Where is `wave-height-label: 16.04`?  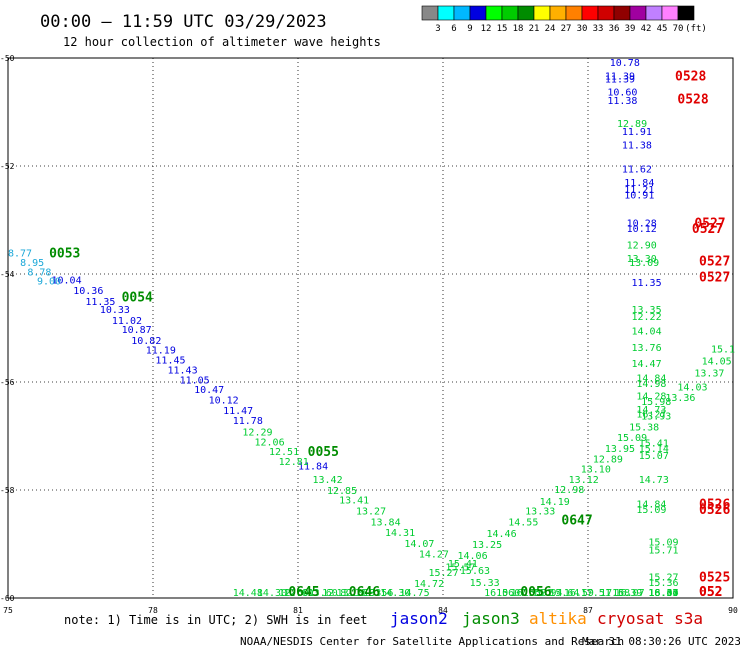 wave-height-label: 16.04 is located at coordinates (663, 593).